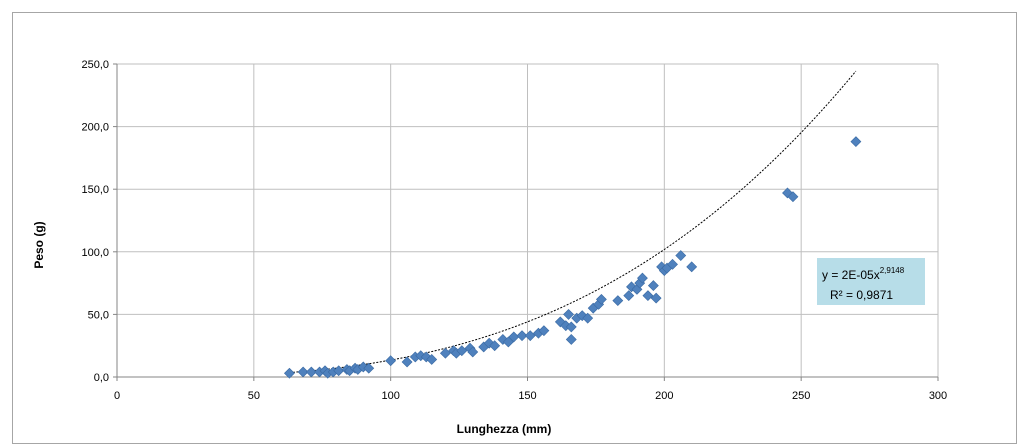  I want to click on equation-prefix: y = 2E-05x, so click(851, 275).